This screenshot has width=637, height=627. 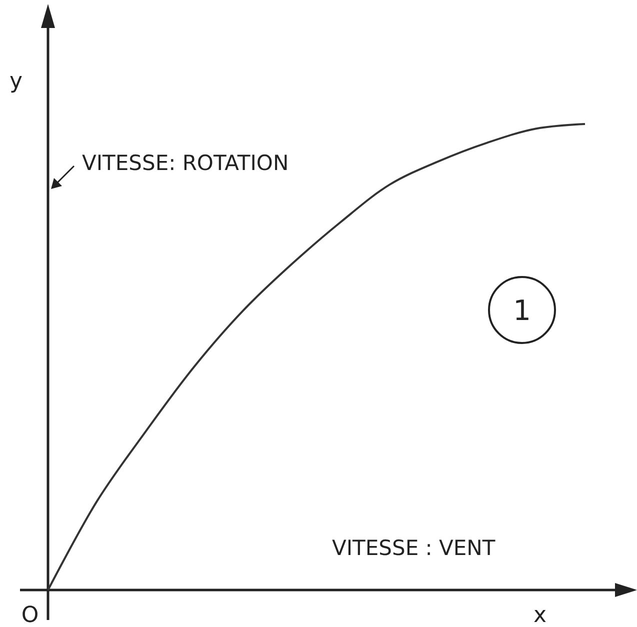 I want to click on annotation: VITESSE: ROTATION, so click(x=185, y=163).